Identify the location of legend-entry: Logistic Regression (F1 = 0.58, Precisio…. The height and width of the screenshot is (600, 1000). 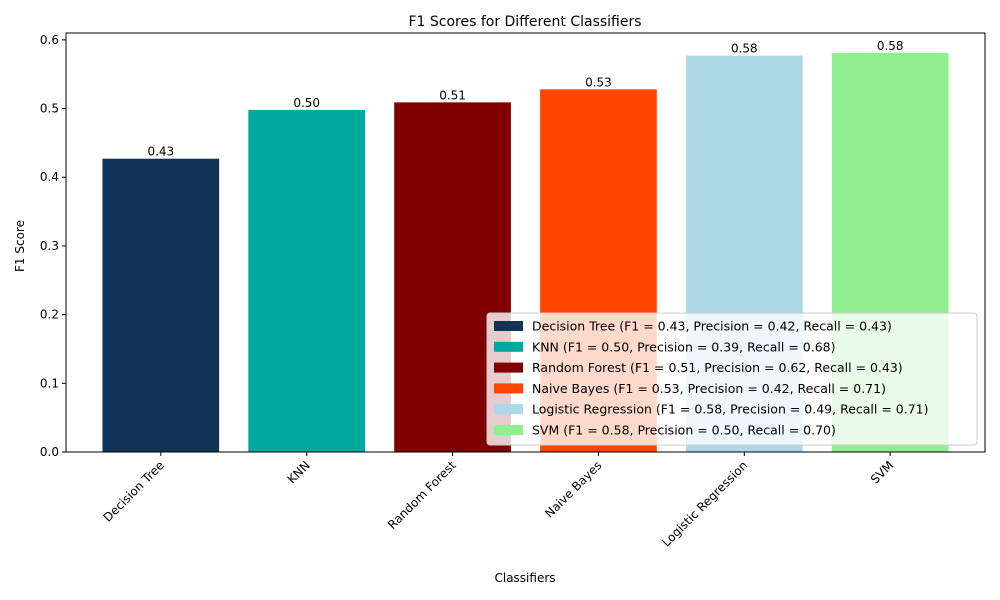
(730, 409).